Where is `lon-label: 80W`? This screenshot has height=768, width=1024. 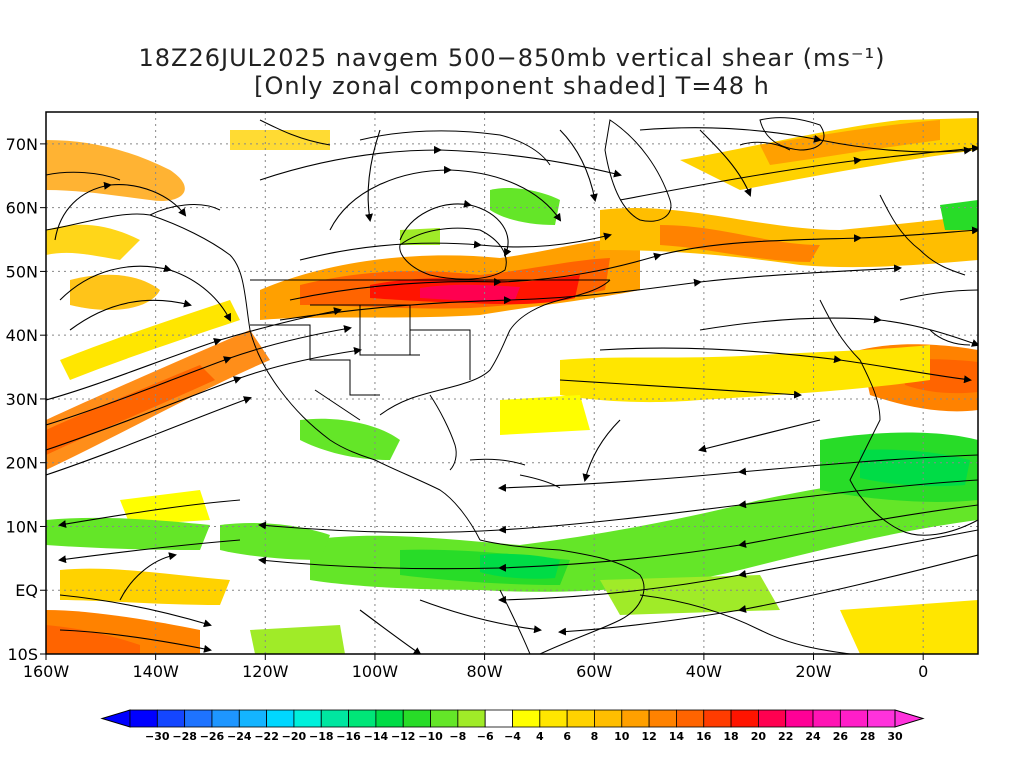
lon-label: 80W is located at coordinates (484, 671).